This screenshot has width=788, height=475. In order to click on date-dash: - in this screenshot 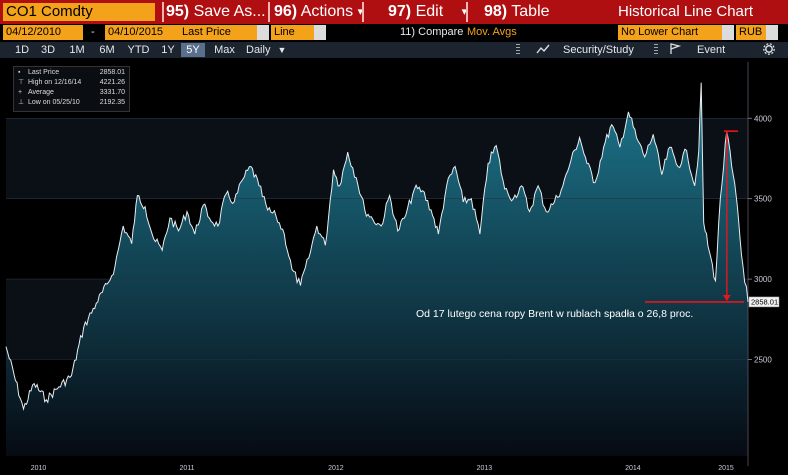, I will do `click(93, 32)`.